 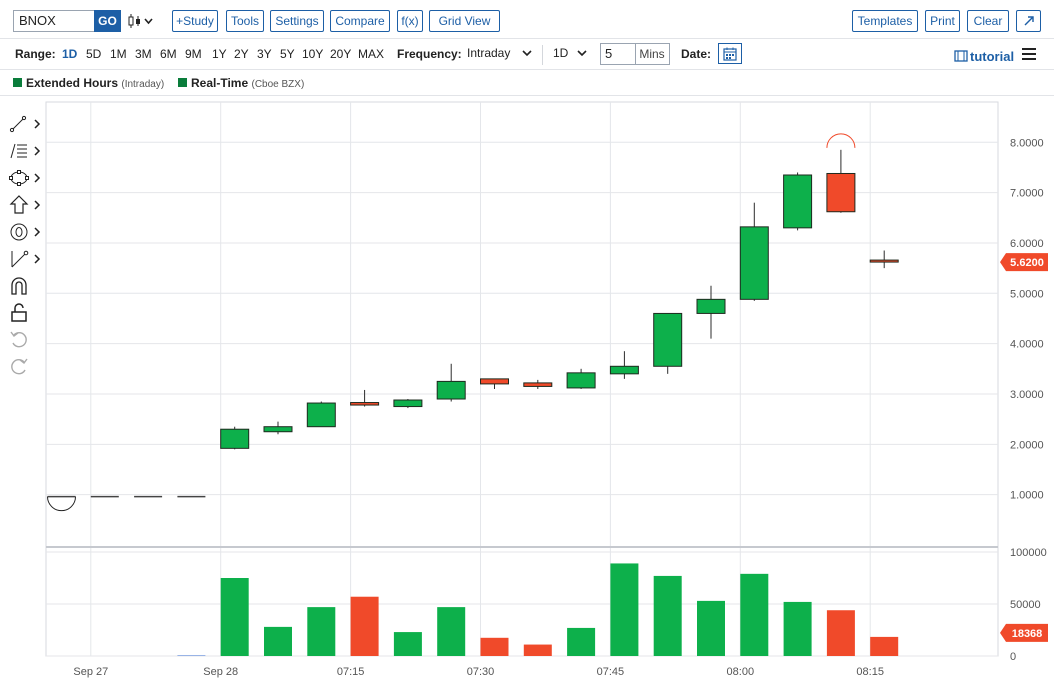 What do you see at coordinates (118, 54) in the screenshot?
I see `range-1m: 1M` at bounding box center [118, 54].